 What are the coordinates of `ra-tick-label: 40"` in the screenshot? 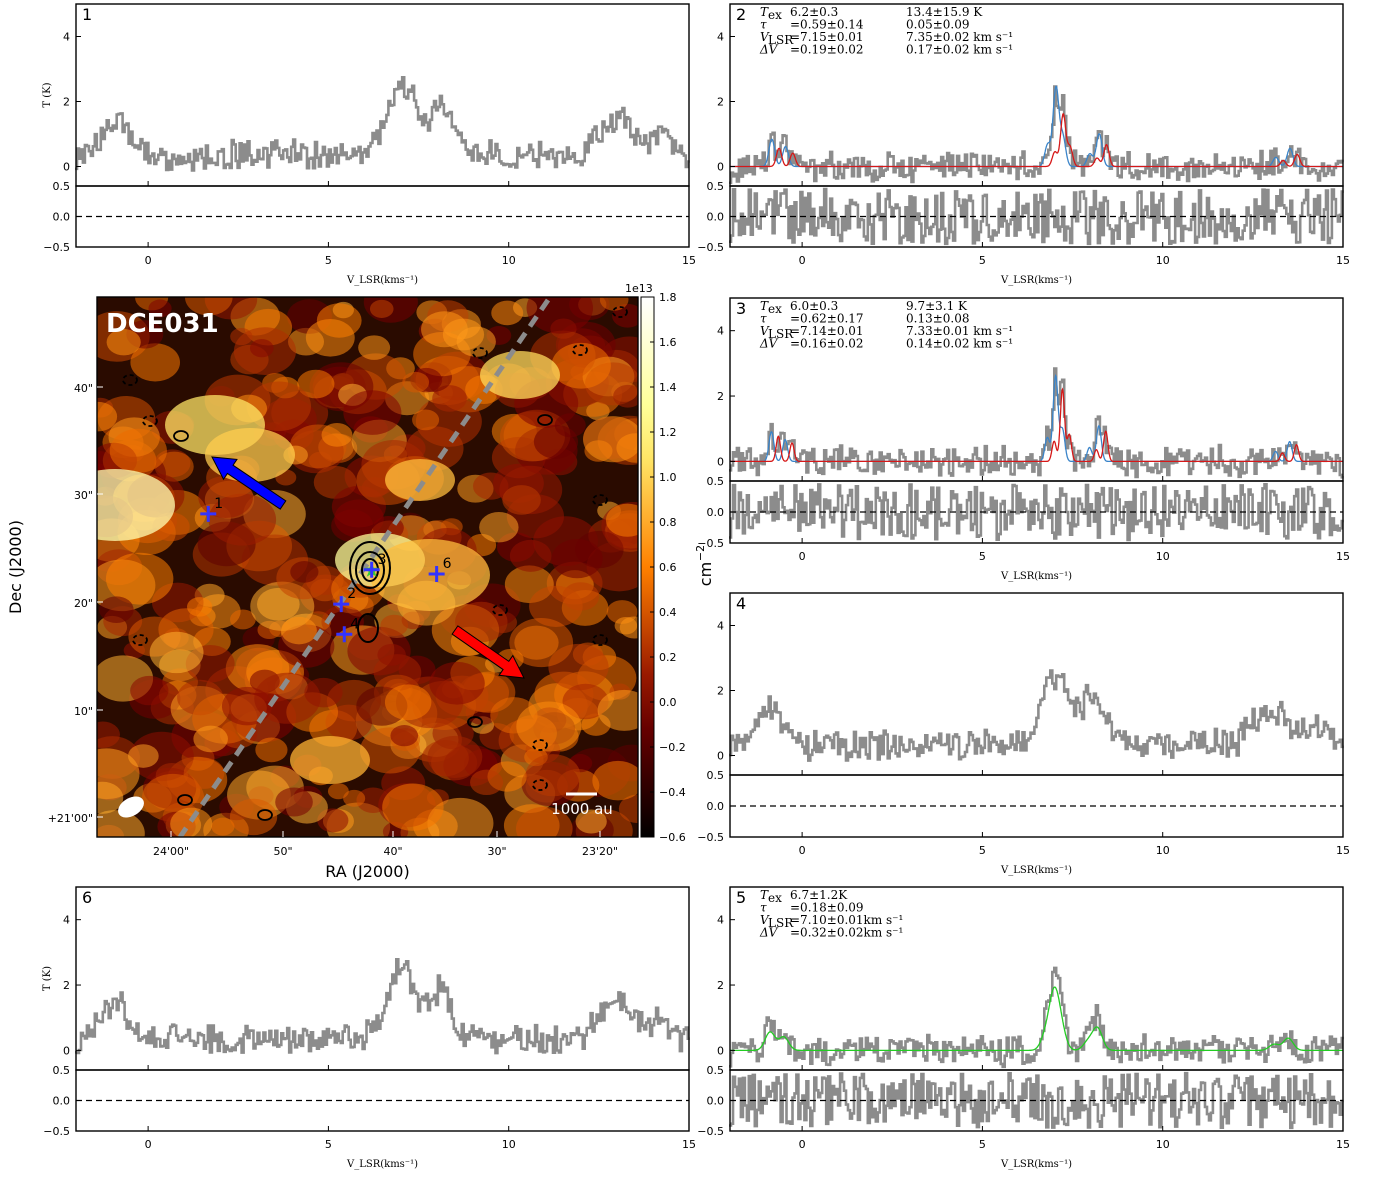 It's located at (392, 851).